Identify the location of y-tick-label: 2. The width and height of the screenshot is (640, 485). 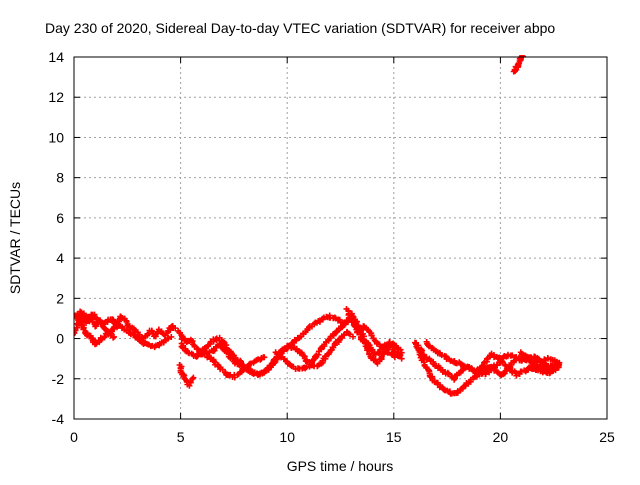
(60, 298).